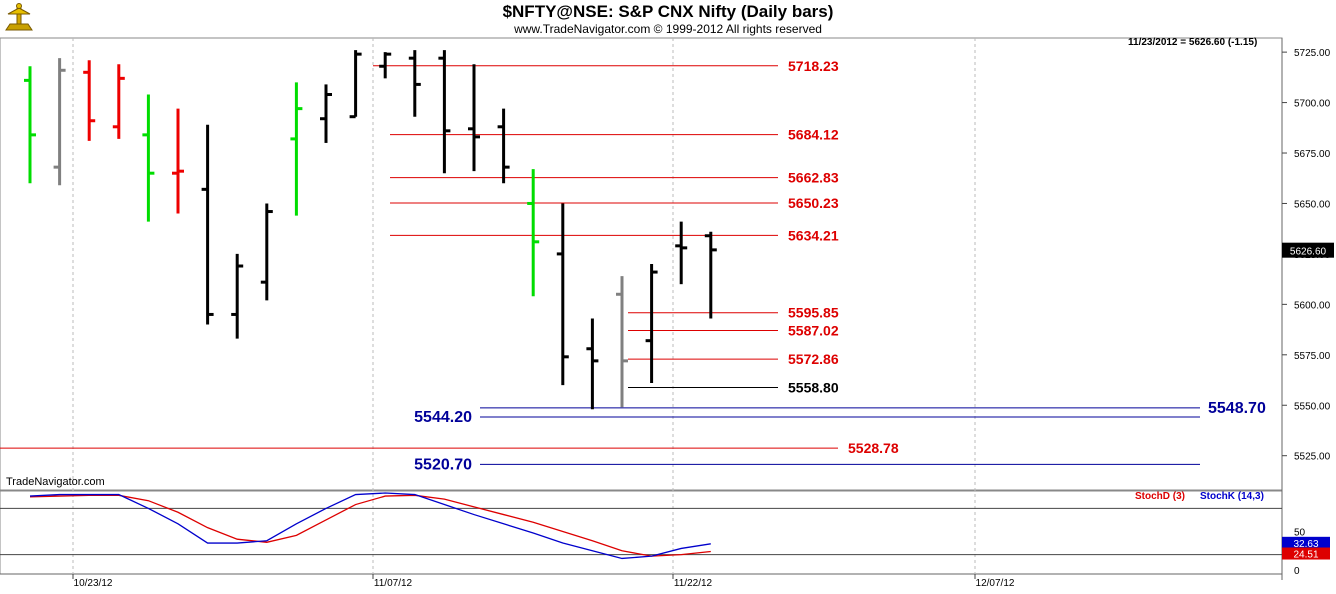  What do you see at coordinates (813, 66) in the screenshot?
I see `resistance-level-label: 5718.23` at bounding box center [813, 66].